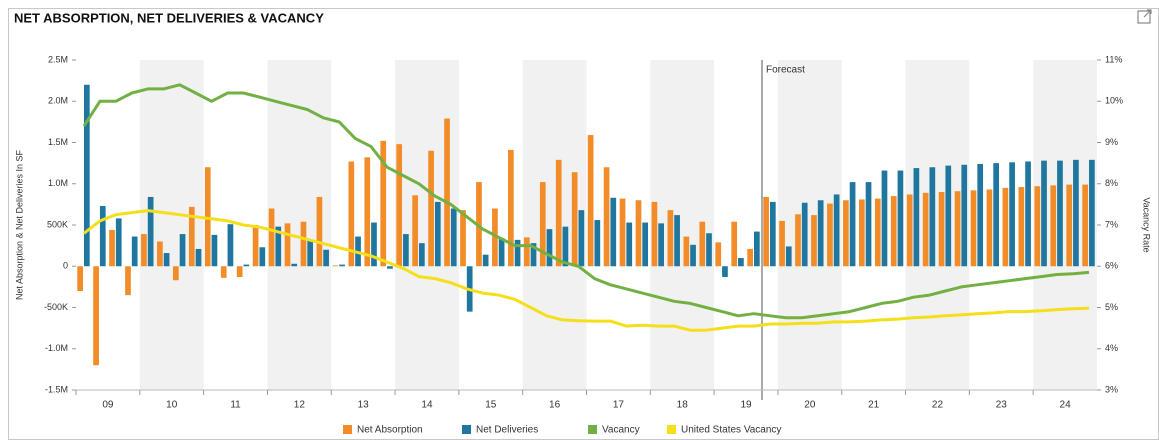 The width and height of the screenshot is (1159, 440). Describe the element at coordinates (1111, 224) in the screenshot. I see `y2-tick-label: 7%` at that location.